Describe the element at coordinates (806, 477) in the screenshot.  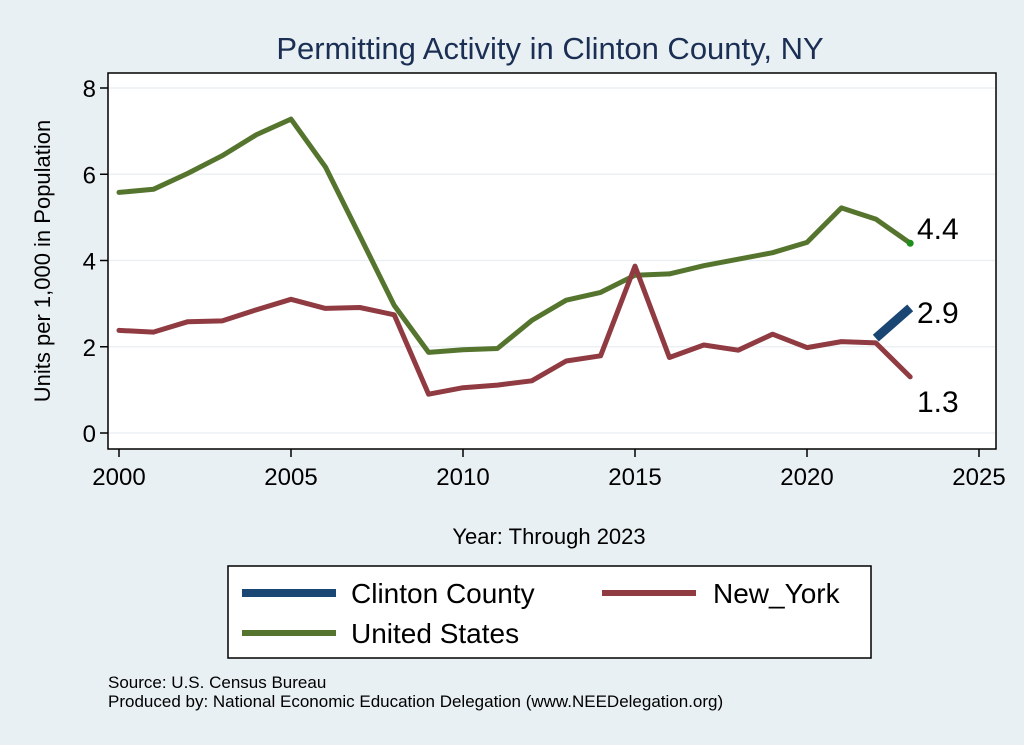
I see `x-tick-label: 2020` at that location.